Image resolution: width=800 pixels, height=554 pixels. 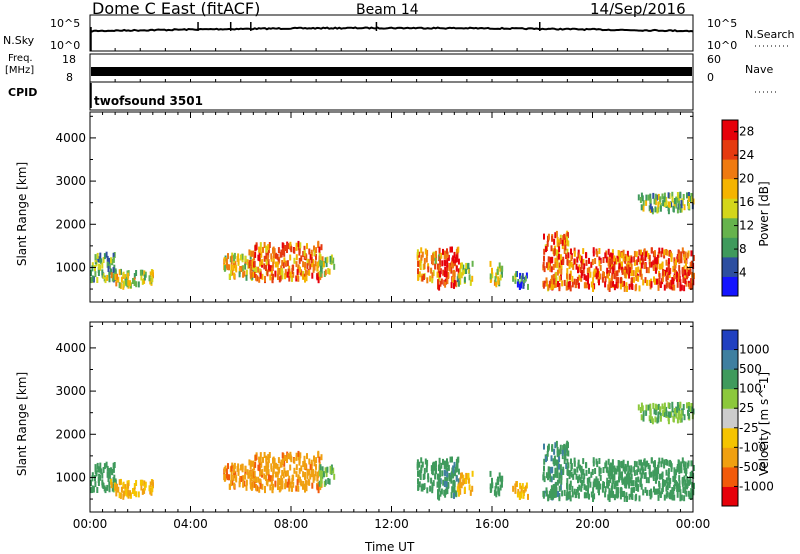 What do you see at coordinates (391, 524) in the screenshot?
I see `x-tick-label: 12:00` at bounding box center [391, 524].